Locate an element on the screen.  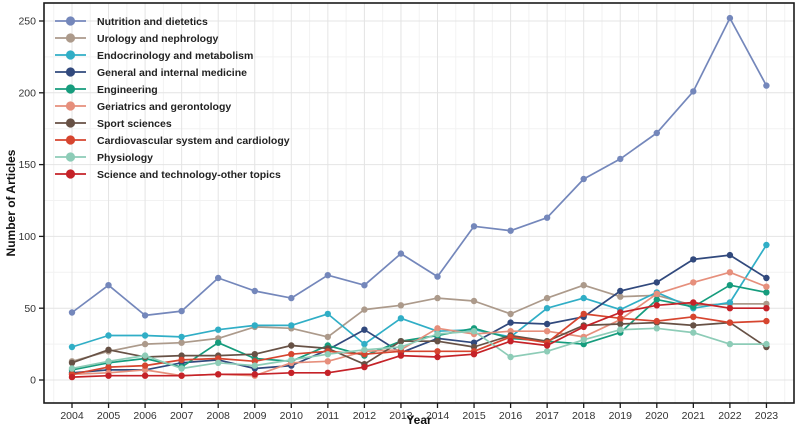
x-tick-label: 2010 is located at coordinates (292, 416).